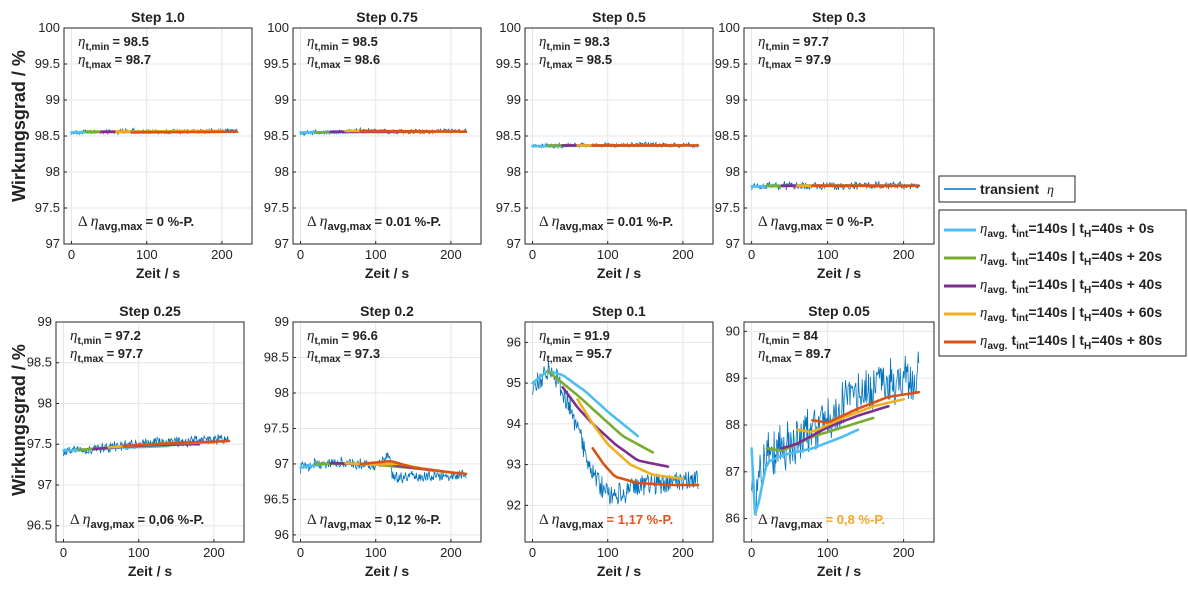 The image size is (1188, 590). I want to click on eta-min-annotation: ηt,min = 98.5, so click(113, 43).